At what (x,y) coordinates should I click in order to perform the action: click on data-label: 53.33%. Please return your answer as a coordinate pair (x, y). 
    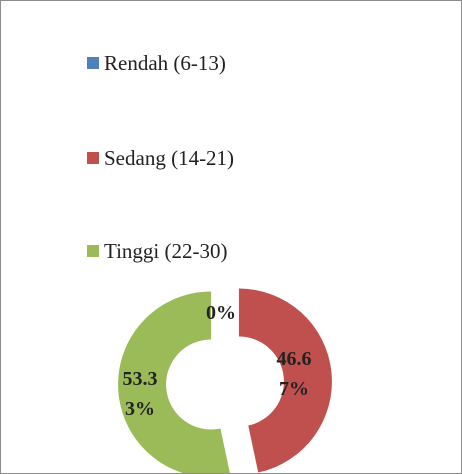
    Looking at the image, I should click on (140, 394).